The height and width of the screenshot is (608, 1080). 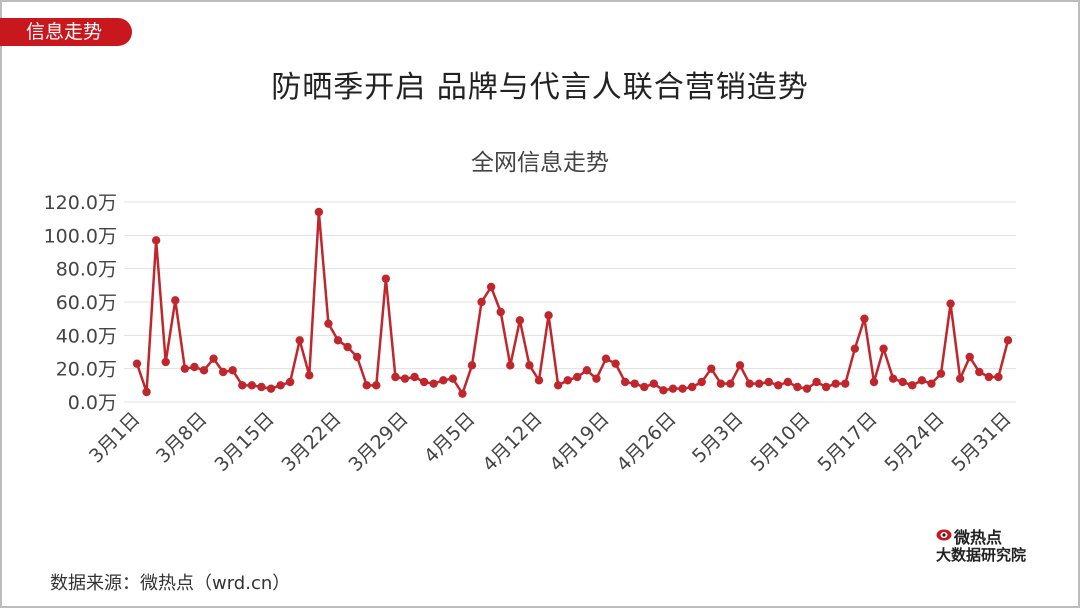 What do you see at coordinates (92, 403) in the screenshot?
I see `y-tick-label: 0.0万` at bounding box center [92, 403].